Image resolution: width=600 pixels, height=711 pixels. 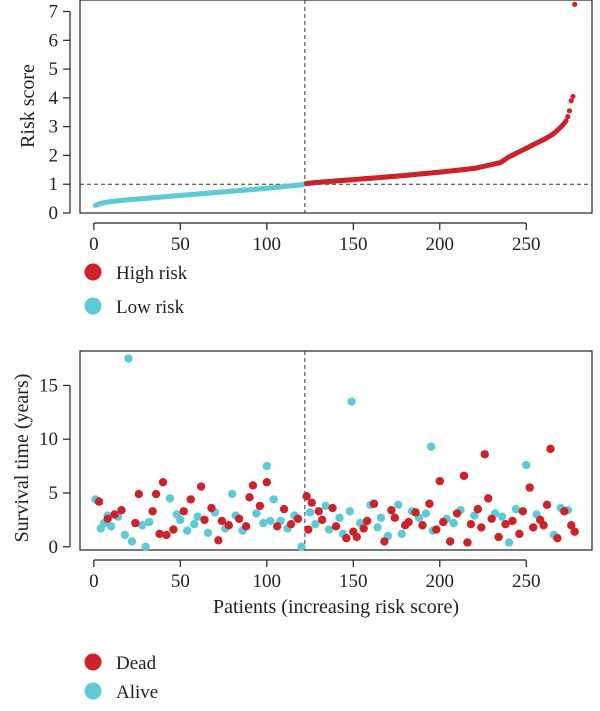 What do you see at coordinates (93, 306) in the screenshot?
I see `legend-low-risk-marker` at bounding box center [93, 306].